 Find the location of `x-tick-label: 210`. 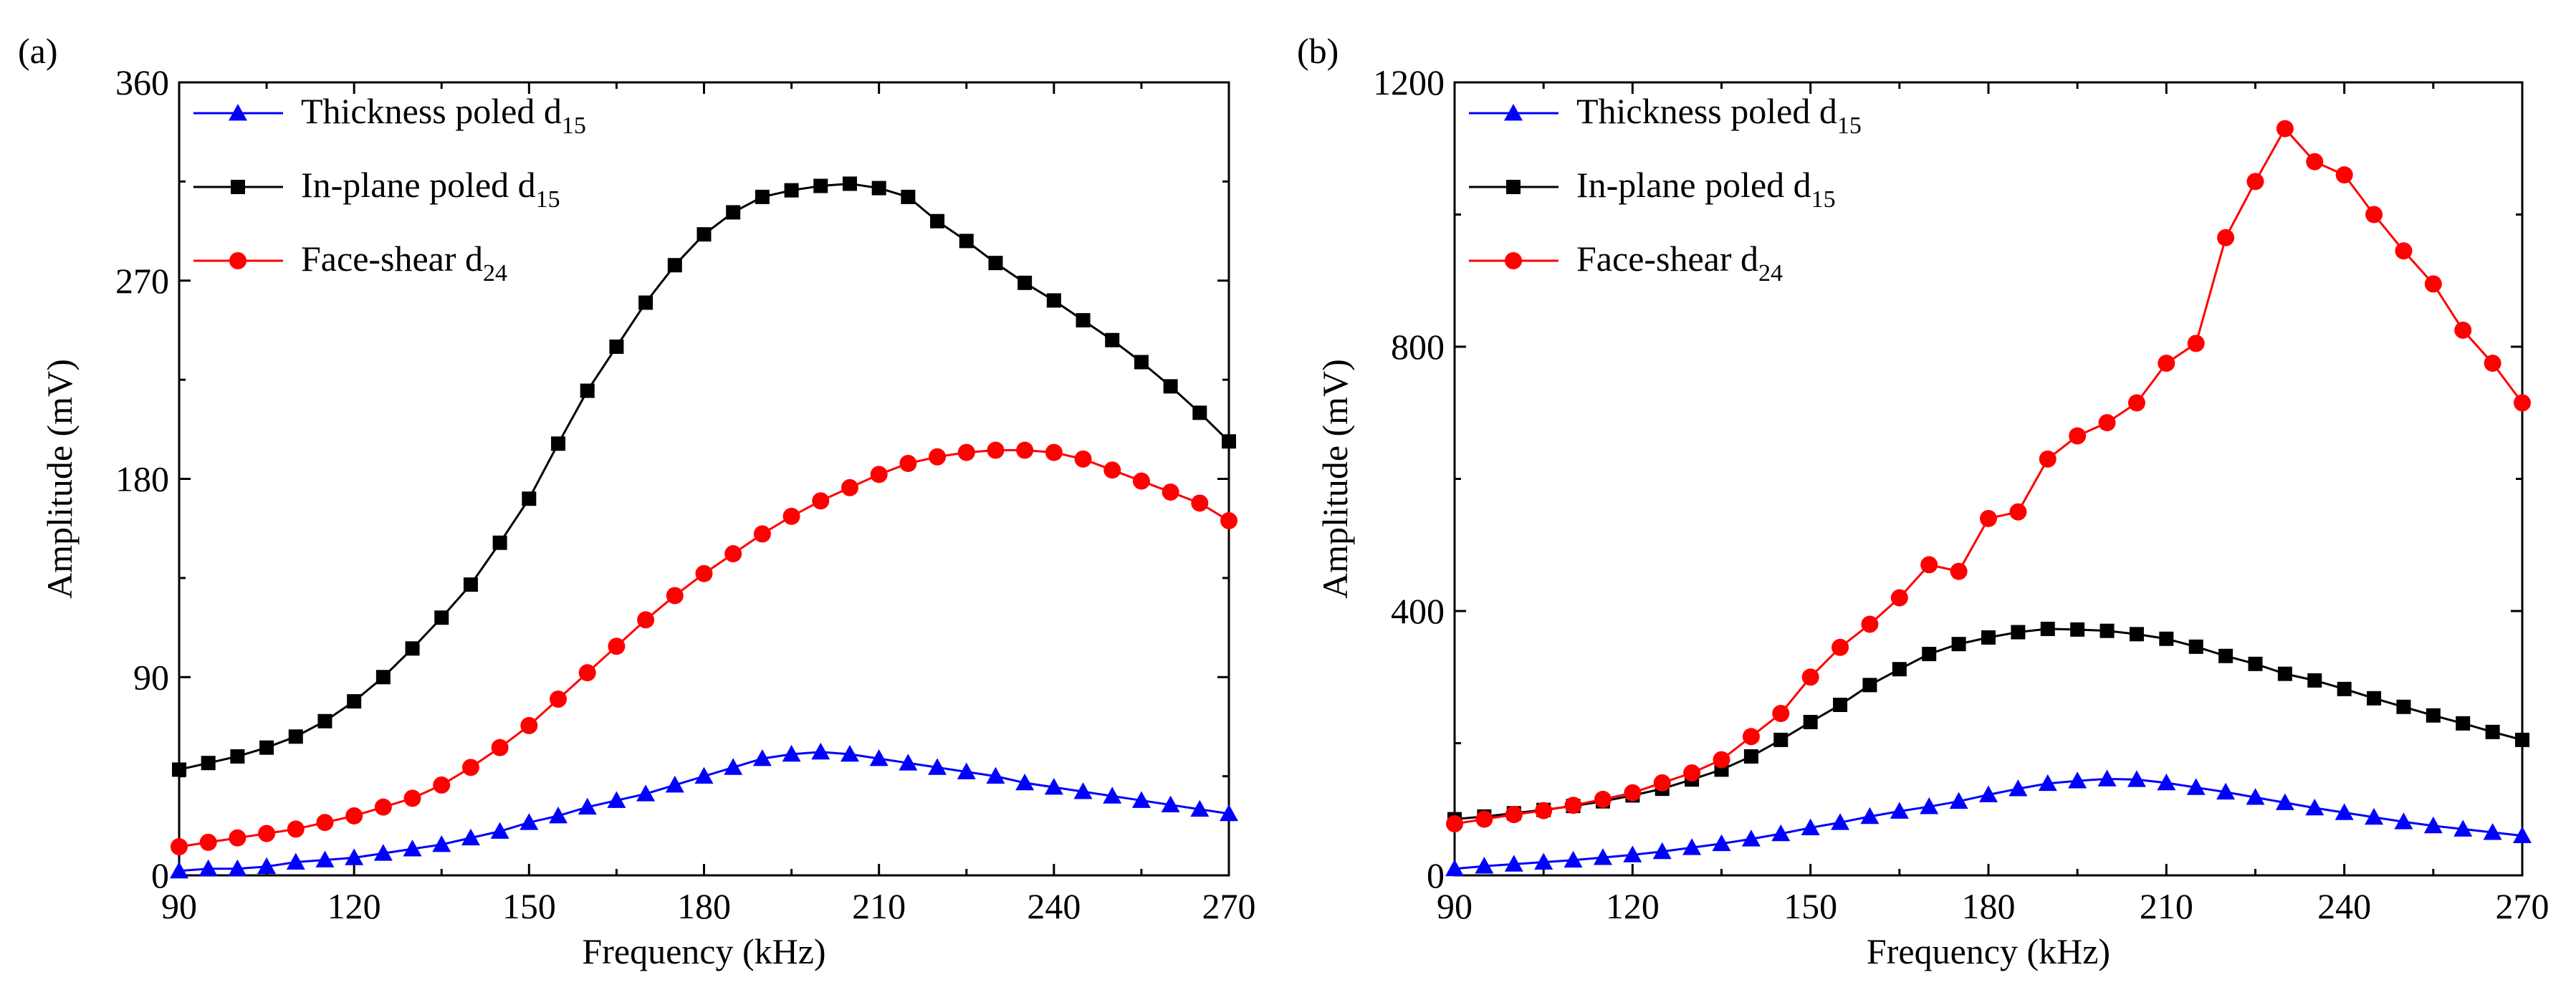

x-tick-label: 210 is located at coordinates (2166, 906).